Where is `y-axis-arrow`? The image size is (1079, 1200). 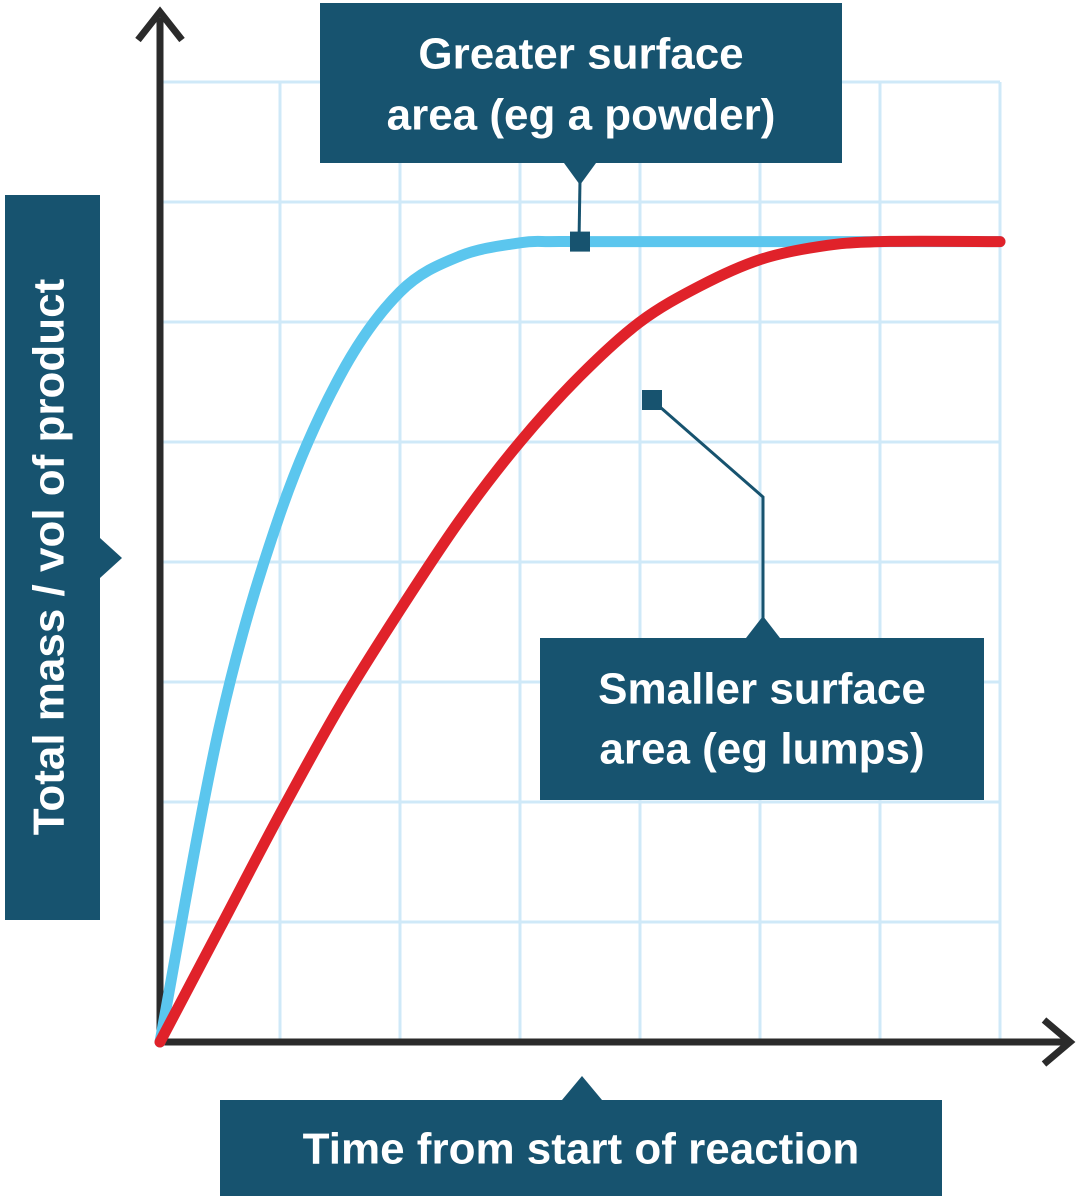 y-axis-arrow is located at coordinates (160, 24).